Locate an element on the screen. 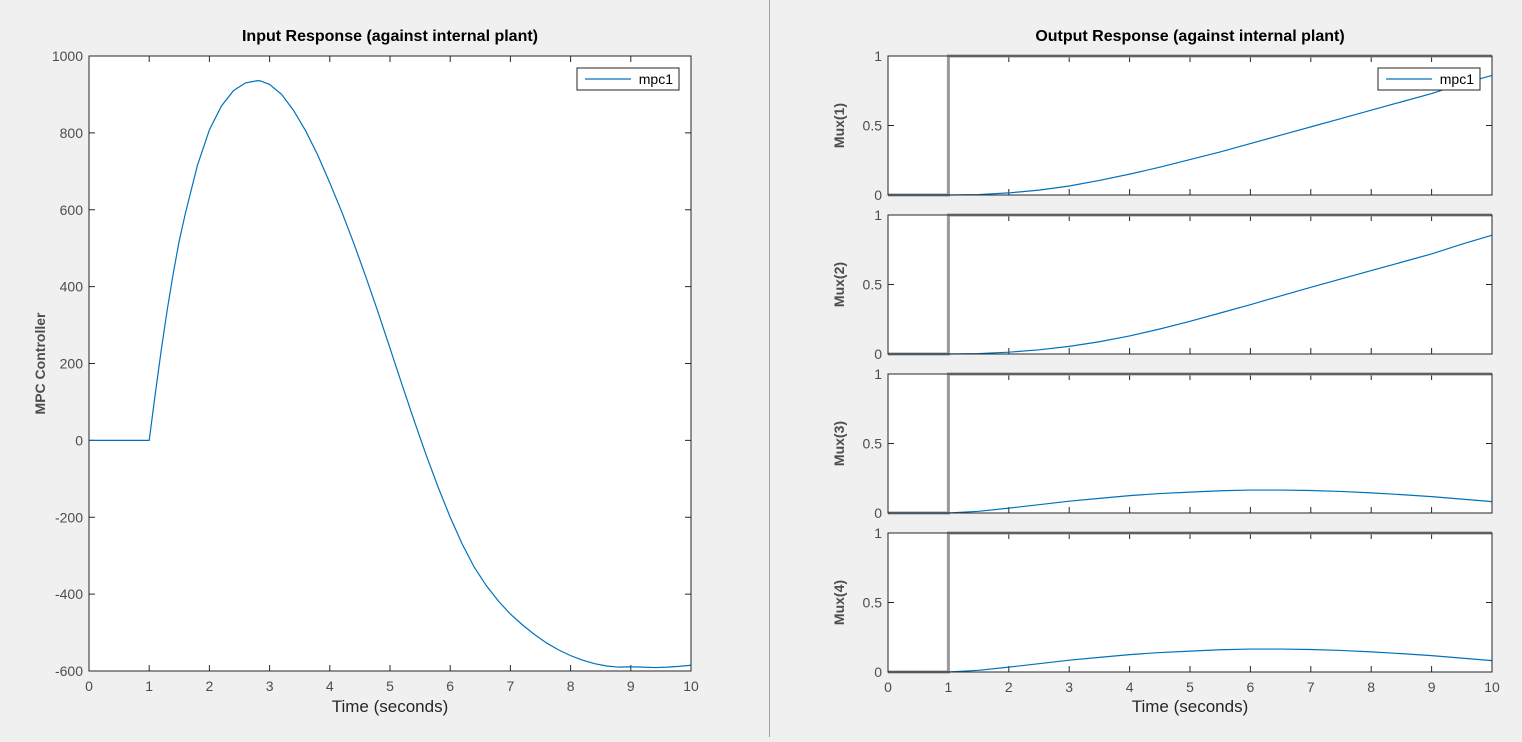  y-axis-label: Mux(4) is located at coordinates (839, 602).